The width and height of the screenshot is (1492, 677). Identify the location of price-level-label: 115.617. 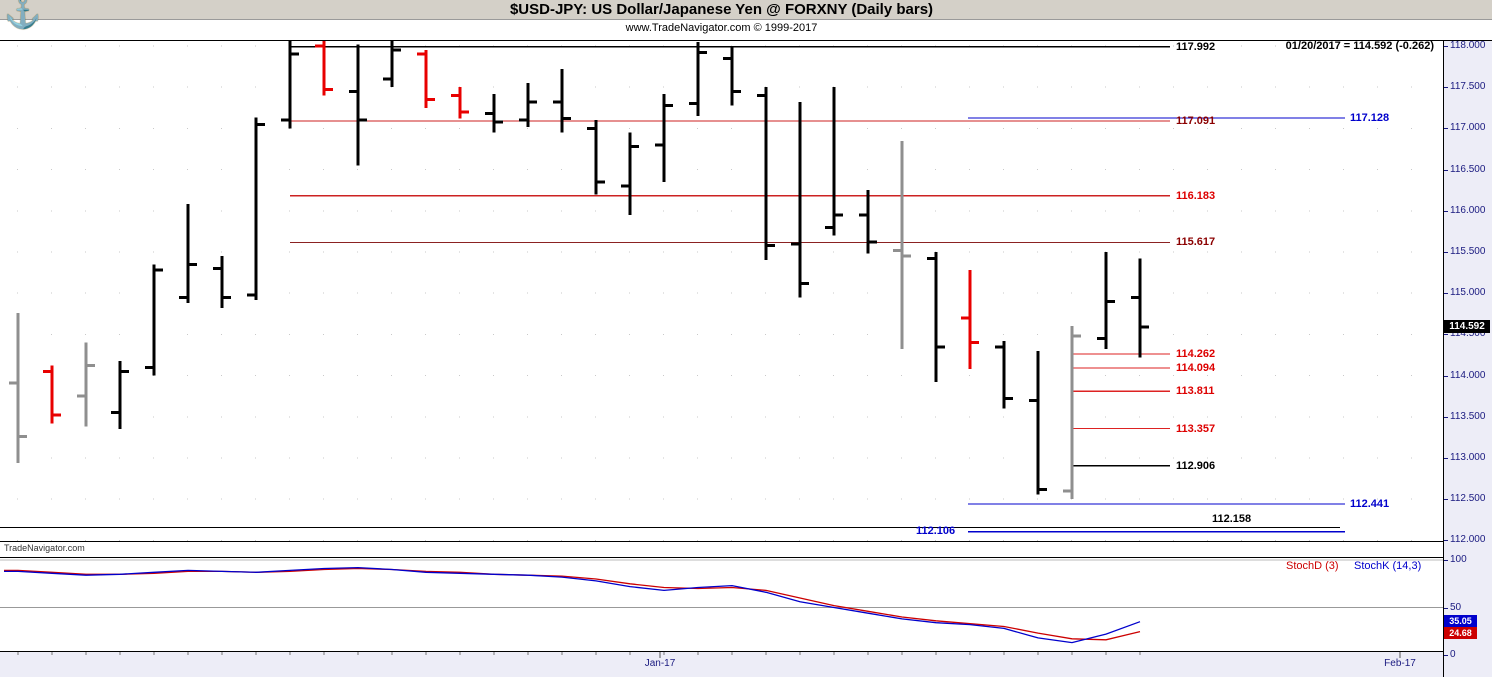
(1196, 242).